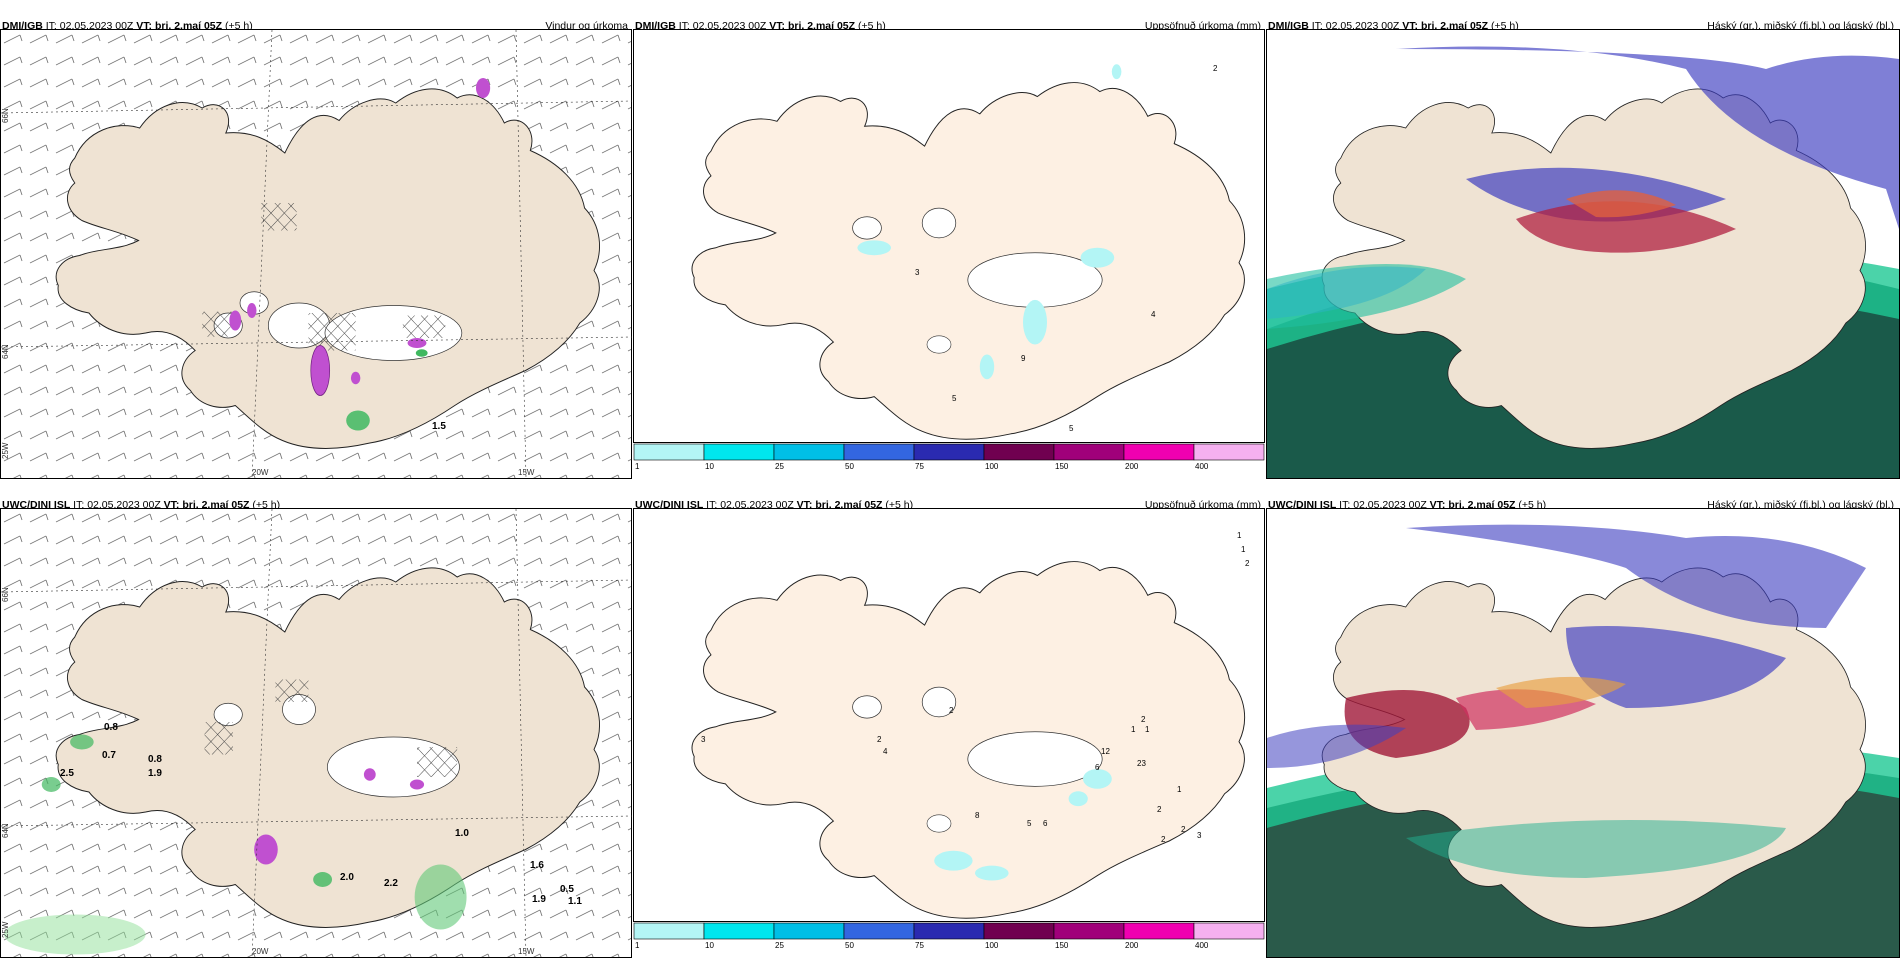 The image size is (1900, 958). What do you see at coordinates (567, 889) in the screenshot?
I see `precip-value: 0.5` at bounding box center [567, 889].